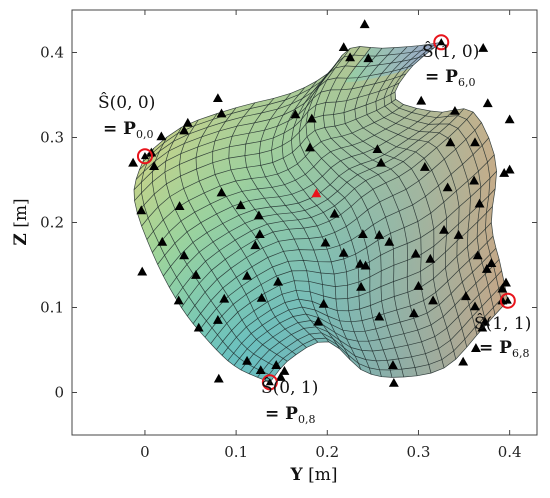 This screenshot has width=550, height=498. What do you see at coordinates (52, 138) in the screenshot?
I see `y-tick-label: 0.3` at bounding box center [52, 138].